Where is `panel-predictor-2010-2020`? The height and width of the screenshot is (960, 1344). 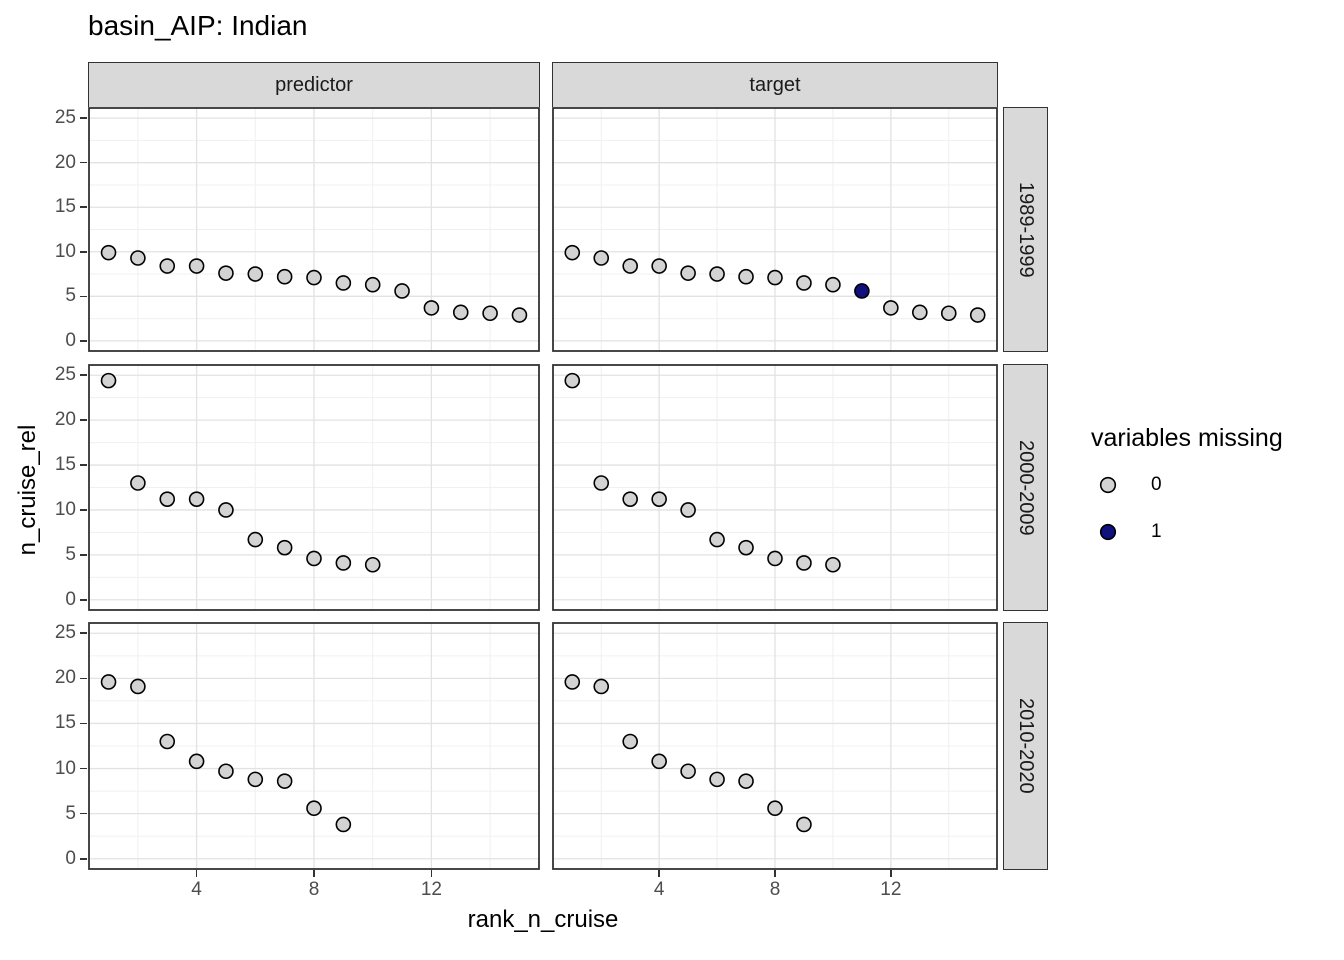 panel-predictor-2010-2020 is located at coordinates (314, 746).